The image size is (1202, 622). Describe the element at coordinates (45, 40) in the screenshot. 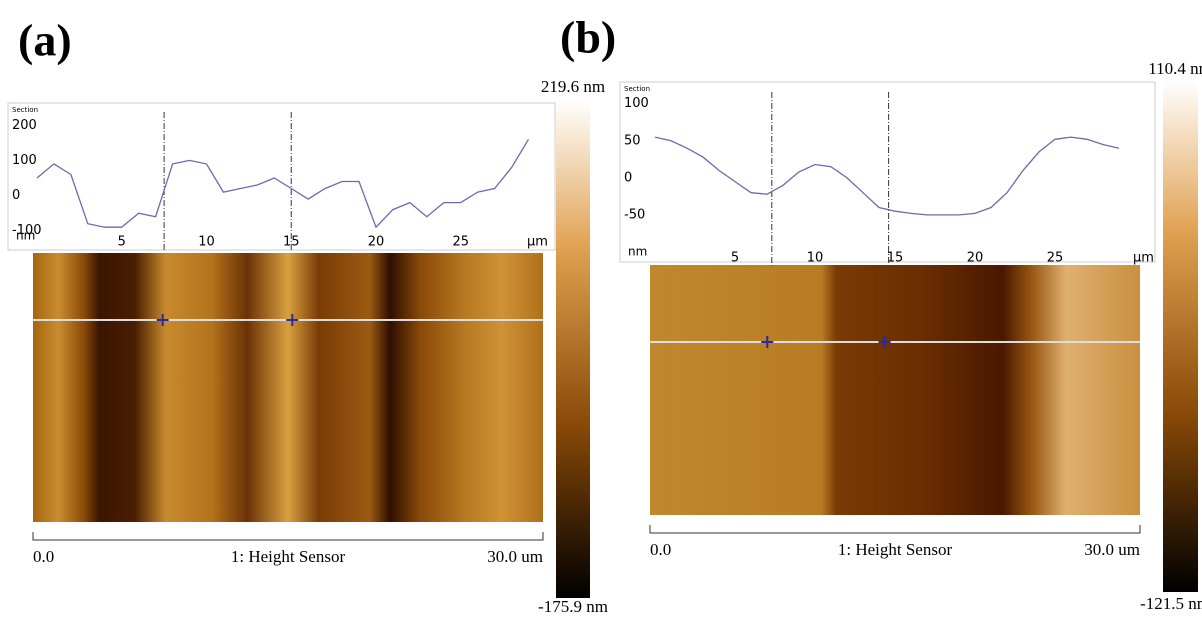

I see `panel-label: (a)` at that location.